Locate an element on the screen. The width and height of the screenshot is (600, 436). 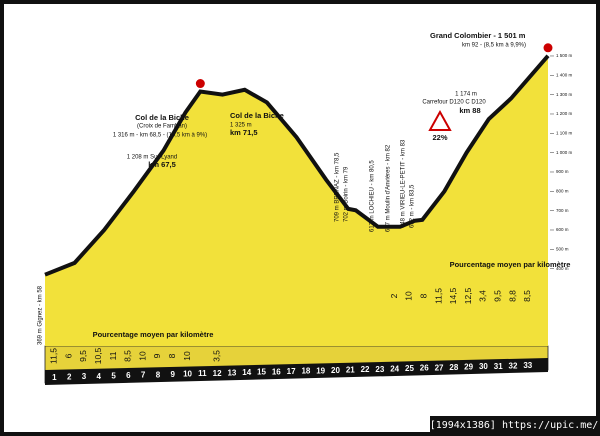
annotation: km 71,5 is located at coordinates (244, 132).